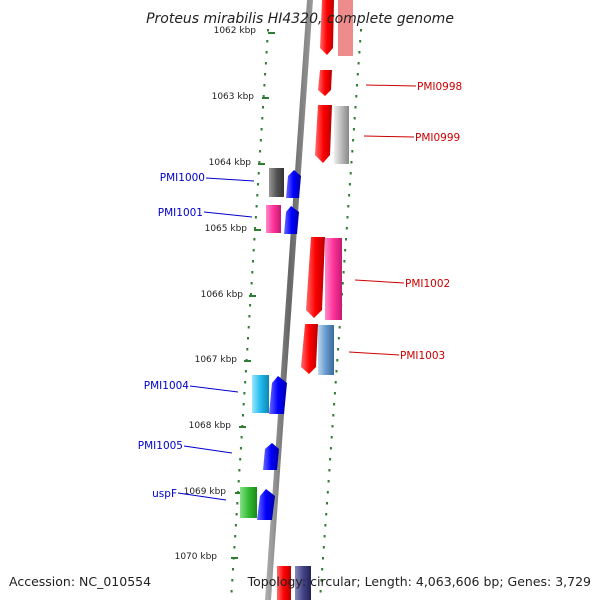  Describe the element at coordinates (437, 138) in the screenshot. I see `gene-label-pmi0999: PMI0999` at that location.